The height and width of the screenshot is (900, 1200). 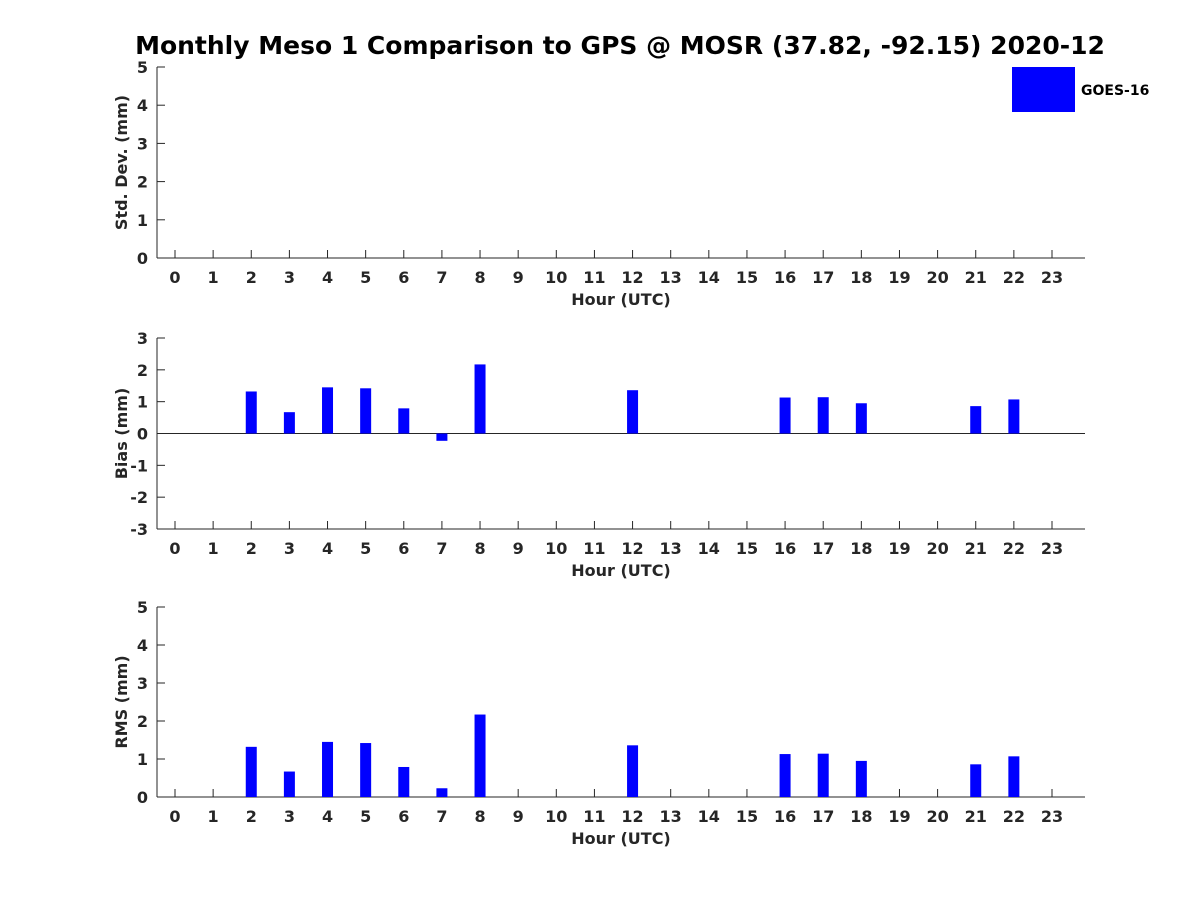 What do you see at coordinates (289, 277) in the screenshot?
I see `x-tick-label: 3` at bounding box center [289, 277].